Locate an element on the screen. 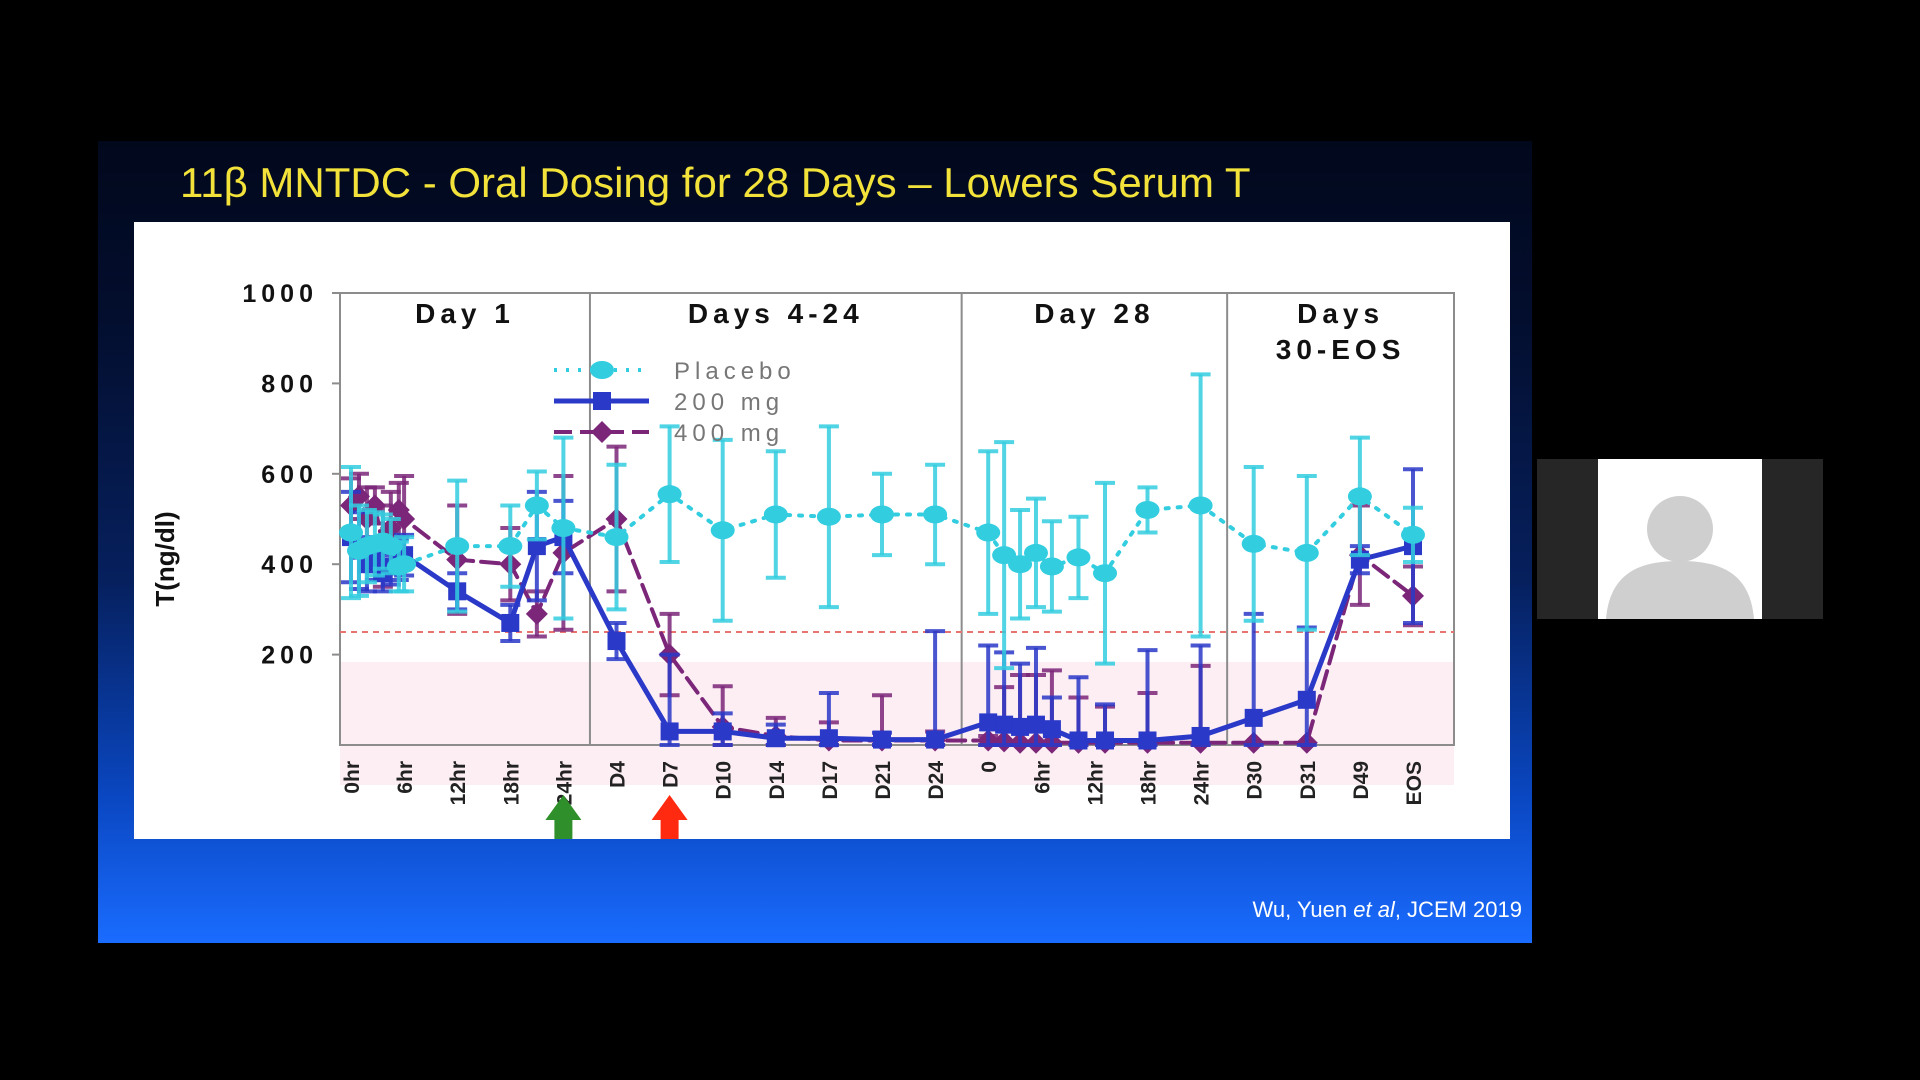  citation-journal: , JCEM 2019 is located at coordinates (1458, 909).